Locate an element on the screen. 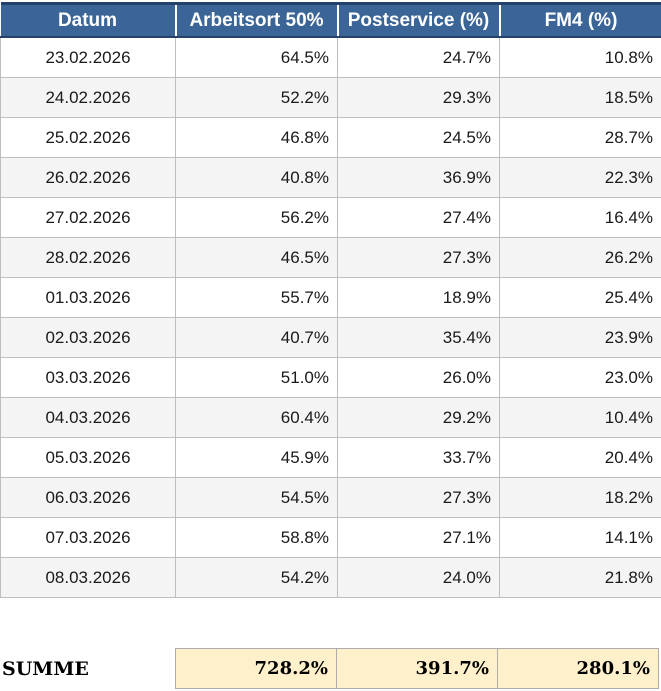 The image size is (661, 691). arbeitsort-cell: 45.9% is located at coordinates (256, 457).